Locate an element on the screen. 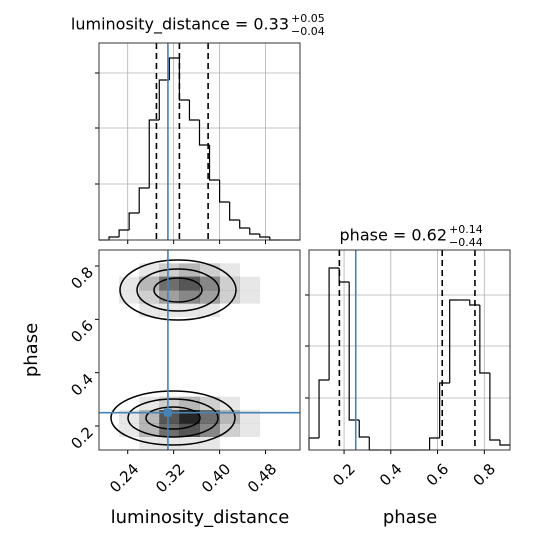 This screenshot has width=550, height=550. contours is located at coordinates (173, 352).